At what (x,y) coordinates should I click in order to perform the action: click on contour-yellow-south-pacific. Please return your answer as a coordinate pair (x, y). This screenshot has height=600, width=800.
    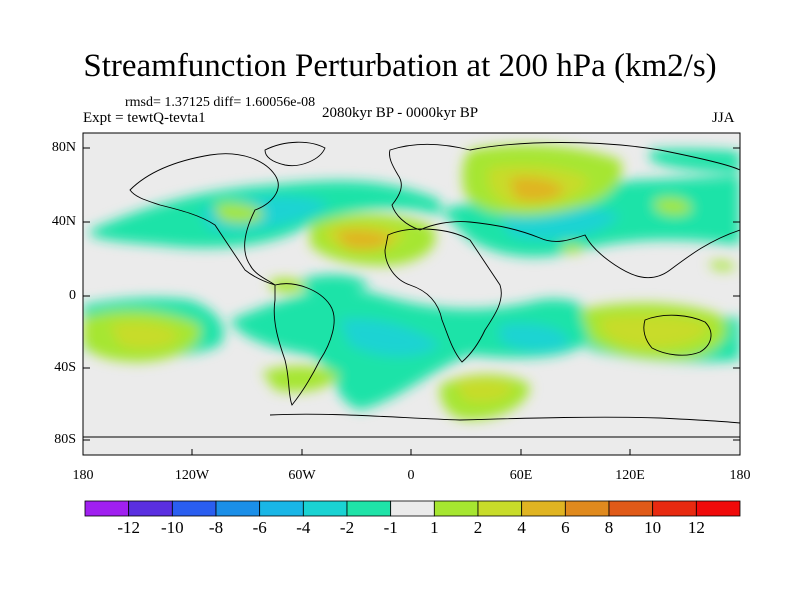
    Looking at the image, I should click on (145, 335).